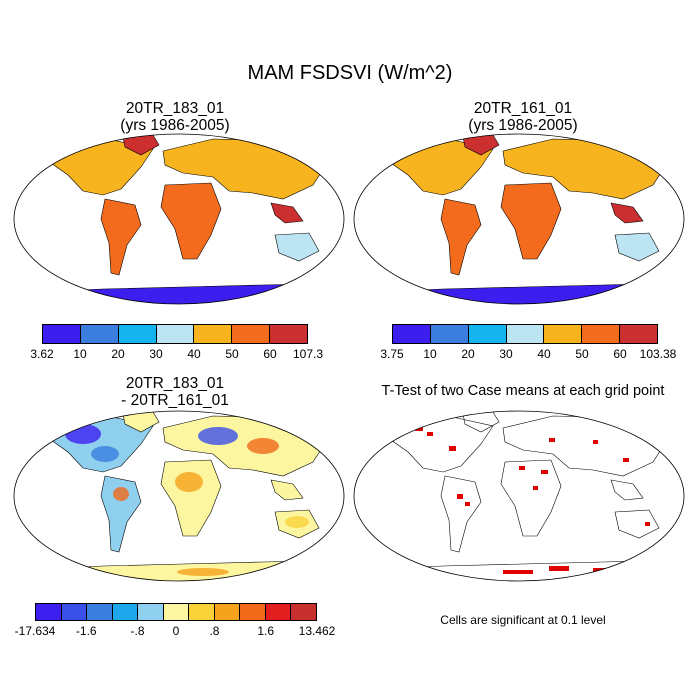 Image resolution: width=700 pixels, height=700 pixels. I want to click on colorbar-tick-label: .8, so click(214, 631).